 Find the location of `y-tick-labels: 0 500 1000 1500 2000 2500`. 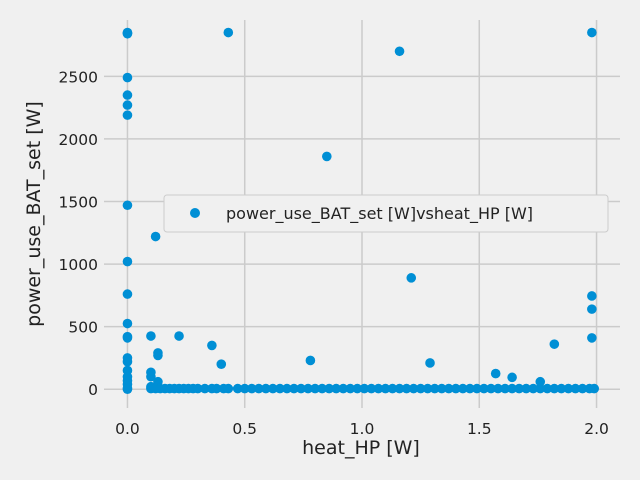

y-tick-labels: 0 500 1000 1500 2000 2500 is located at coordinates (78, 233).